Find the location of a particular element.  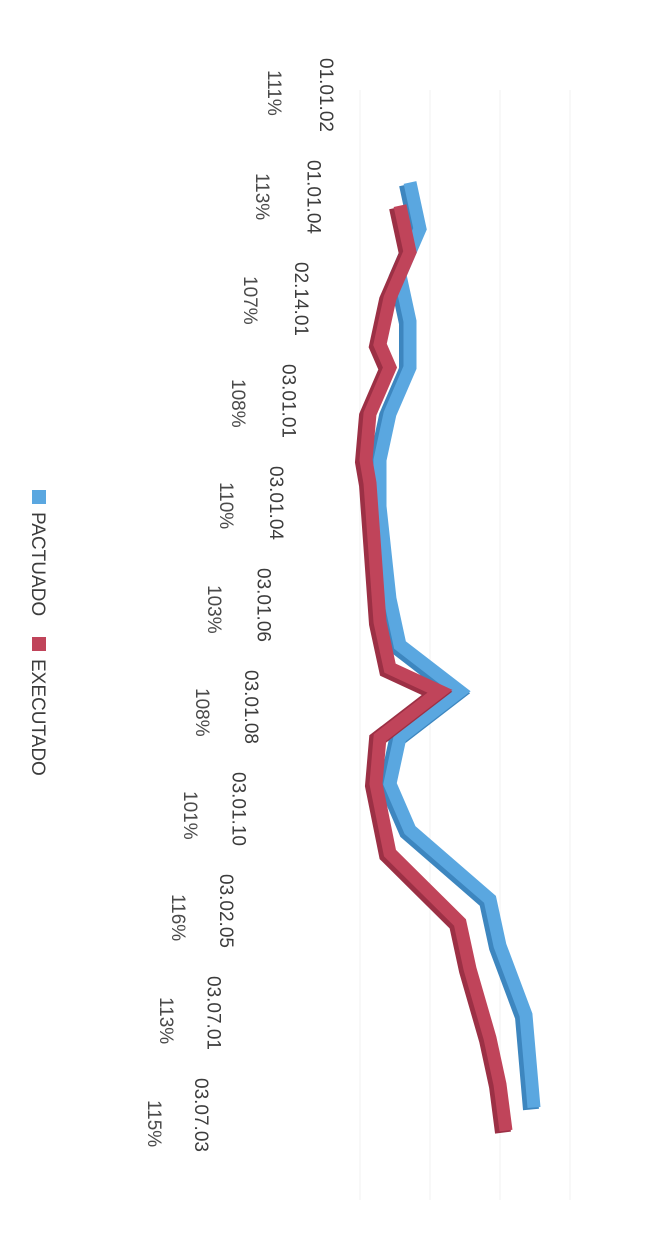

legend-swatch-executado is located at coordinates (39, 644).